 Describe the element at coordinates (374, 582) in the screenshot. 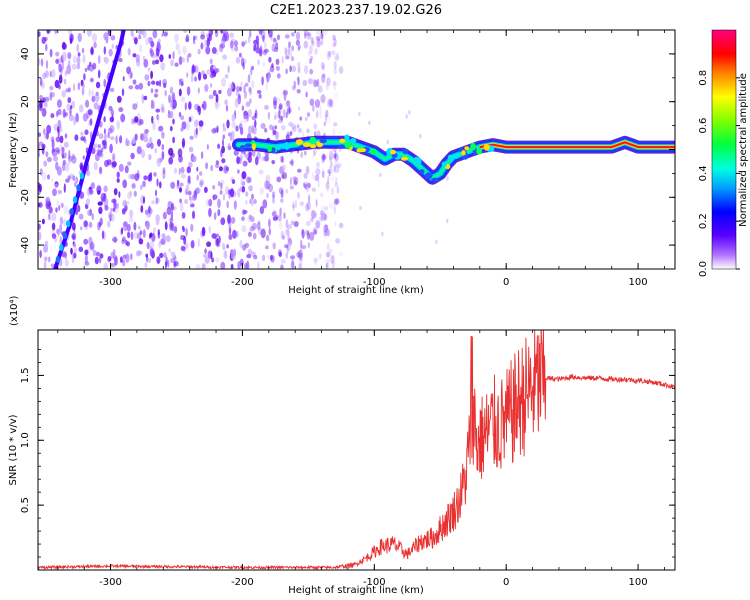

I see `x-tick-label: -100` at that location.